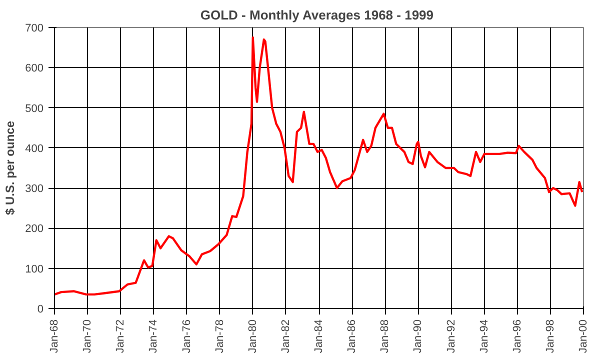 Image resolution: width=613 pixels, height=356 pixels. I want to click on x-tick-label: Jan-82, so click(286, 336).